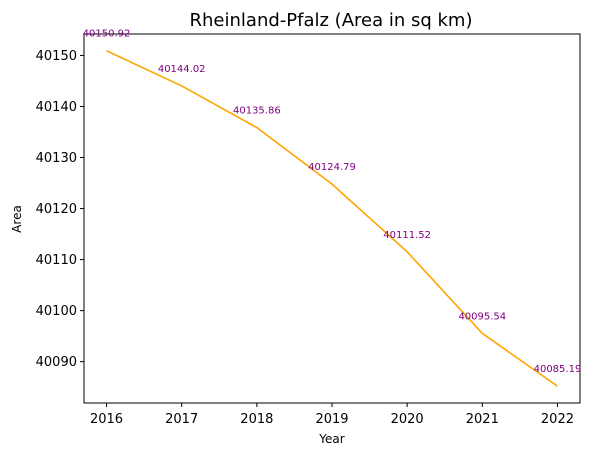  What do you see at coordinates (558, 369) in the screenshot?
I see `data-label: 40085.19` at bounding box center [558, 369].